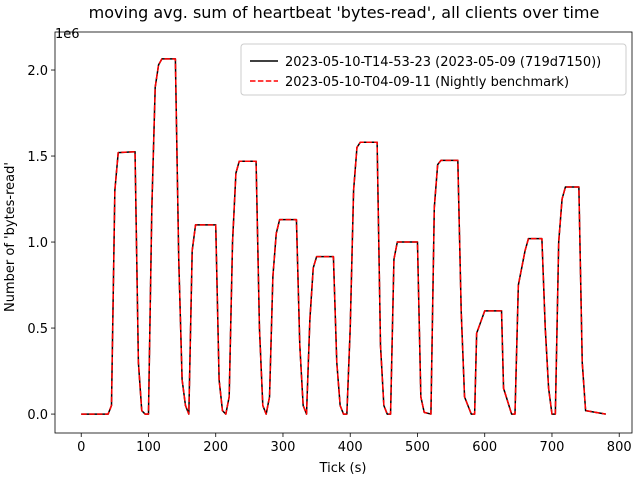 This screenshot has height=484, width=640. Describe the element at coordinates (552, 447) in the screenshot. I see `x-tick-label: 700` at that location.